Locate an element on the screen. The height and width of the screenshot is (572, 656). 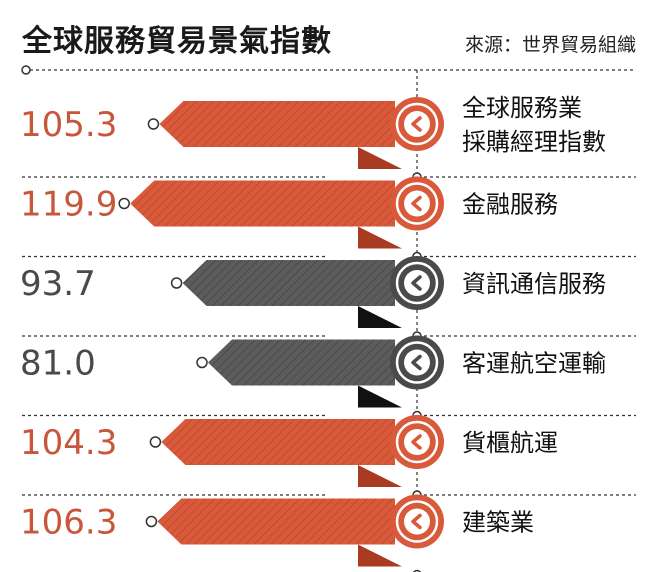
value-label: 81.0 is located at coordinates (58, 364).